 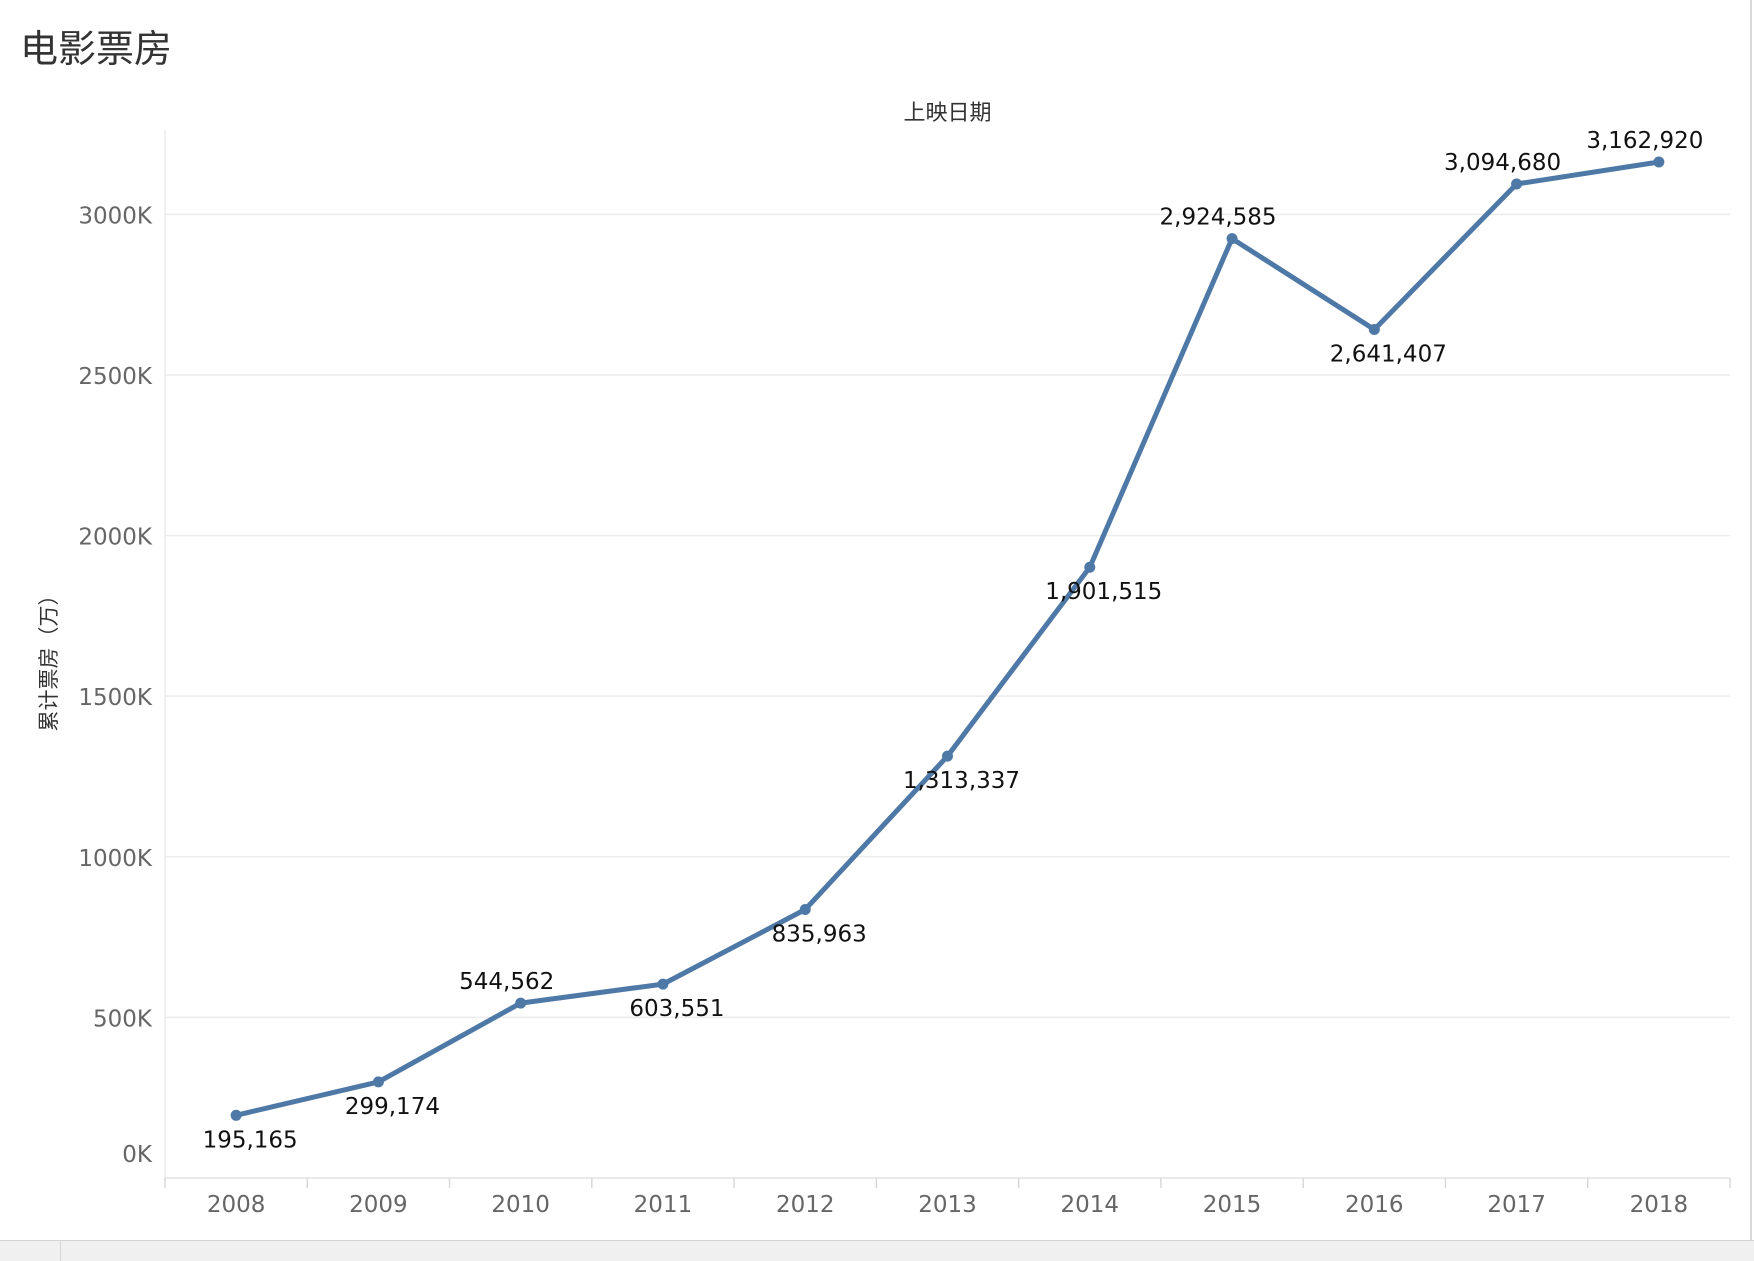 I want to click on data-label: 195,165, so click(x=250, y=1140).